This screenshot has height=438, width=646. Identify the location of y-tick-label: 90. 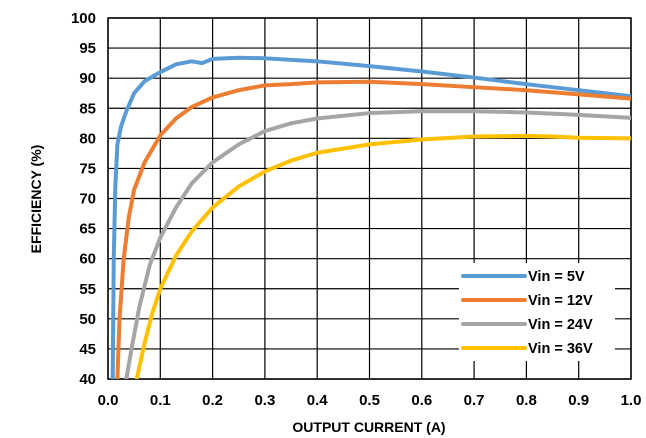
(87, 78).